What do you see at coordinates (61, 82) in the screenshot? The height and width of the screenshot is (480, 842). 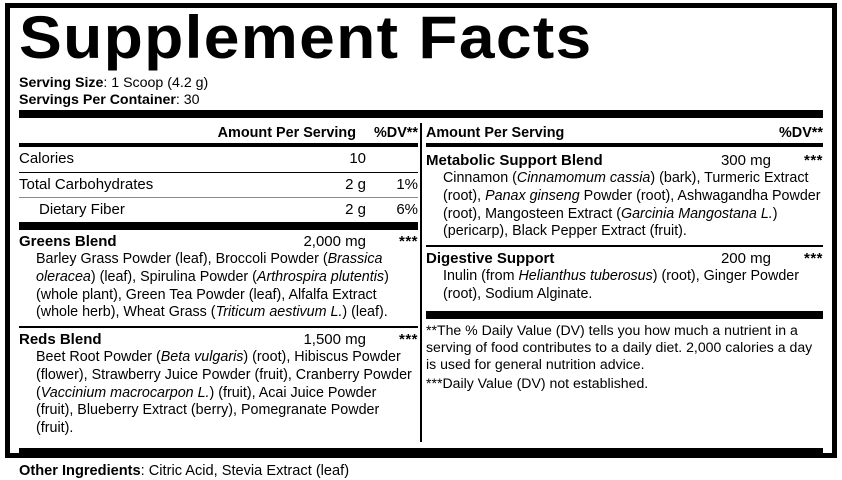 I see `serving-size-label: Serving Size` at bounding box center [61, 82].